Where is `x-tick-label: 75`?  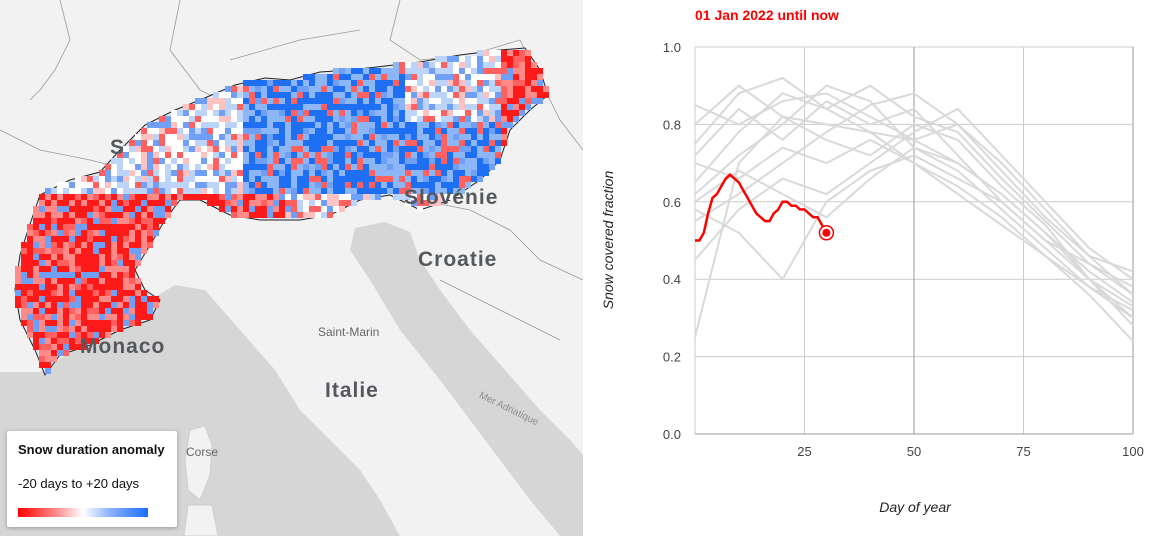
x-tick-label: 75 is located at coordinates (1023, 451).